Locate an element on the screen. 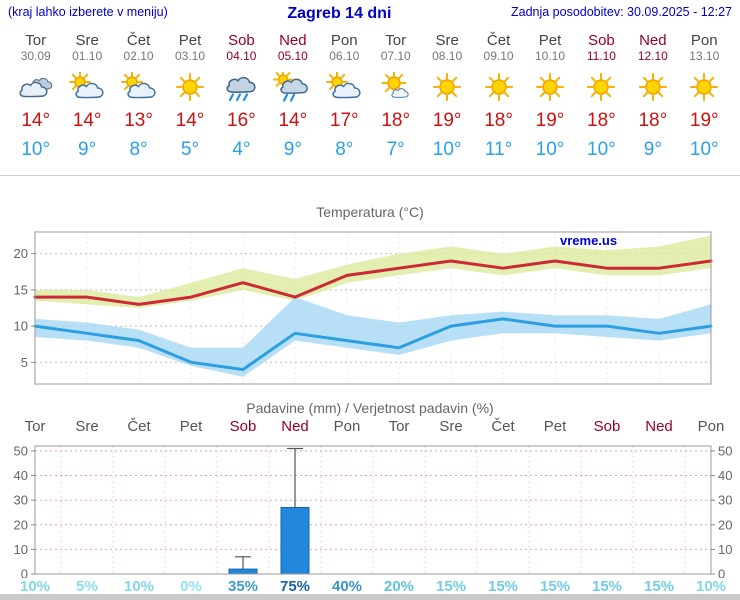 The height and width of the screenshot is (600, 740). day-date: 09.10 is located at coordinates (498, 56).